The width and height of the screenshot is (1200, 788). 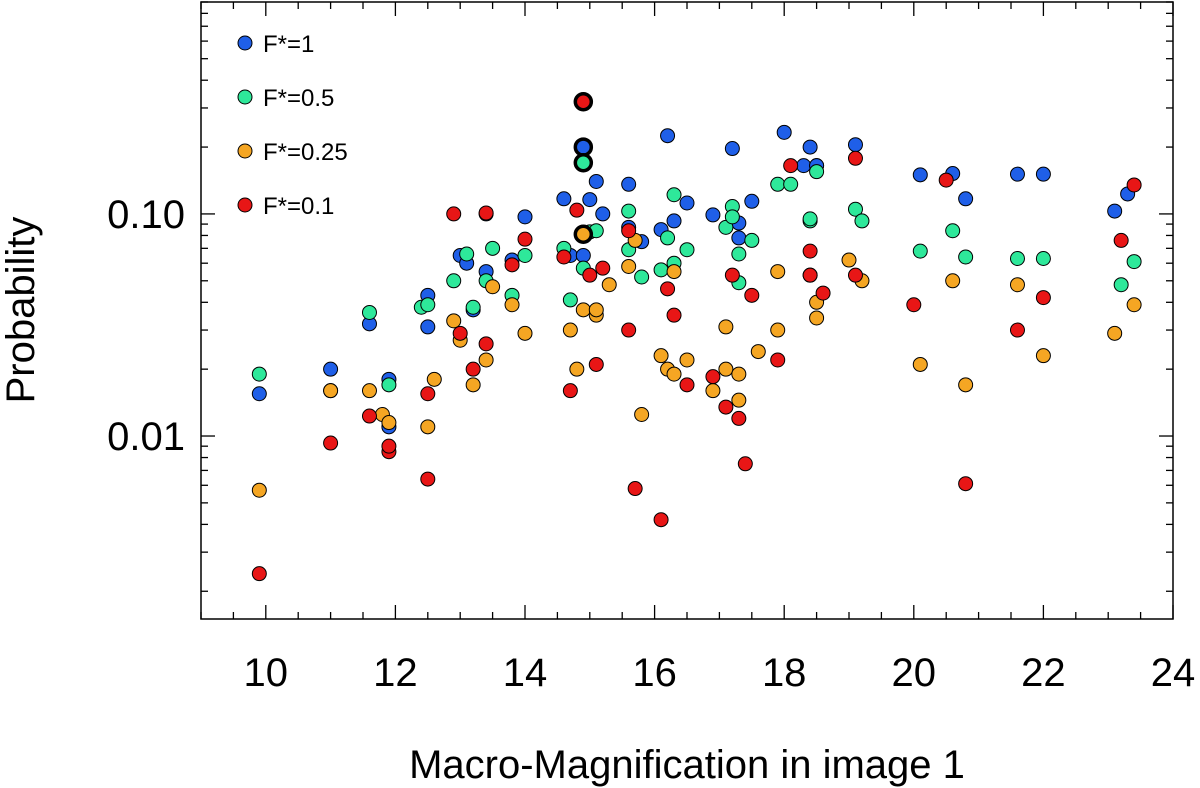 What do you see at coordinates (1043, 673) in the screenshot?
I see `x-tick-label: 22` at bounding box center [1043, 673].